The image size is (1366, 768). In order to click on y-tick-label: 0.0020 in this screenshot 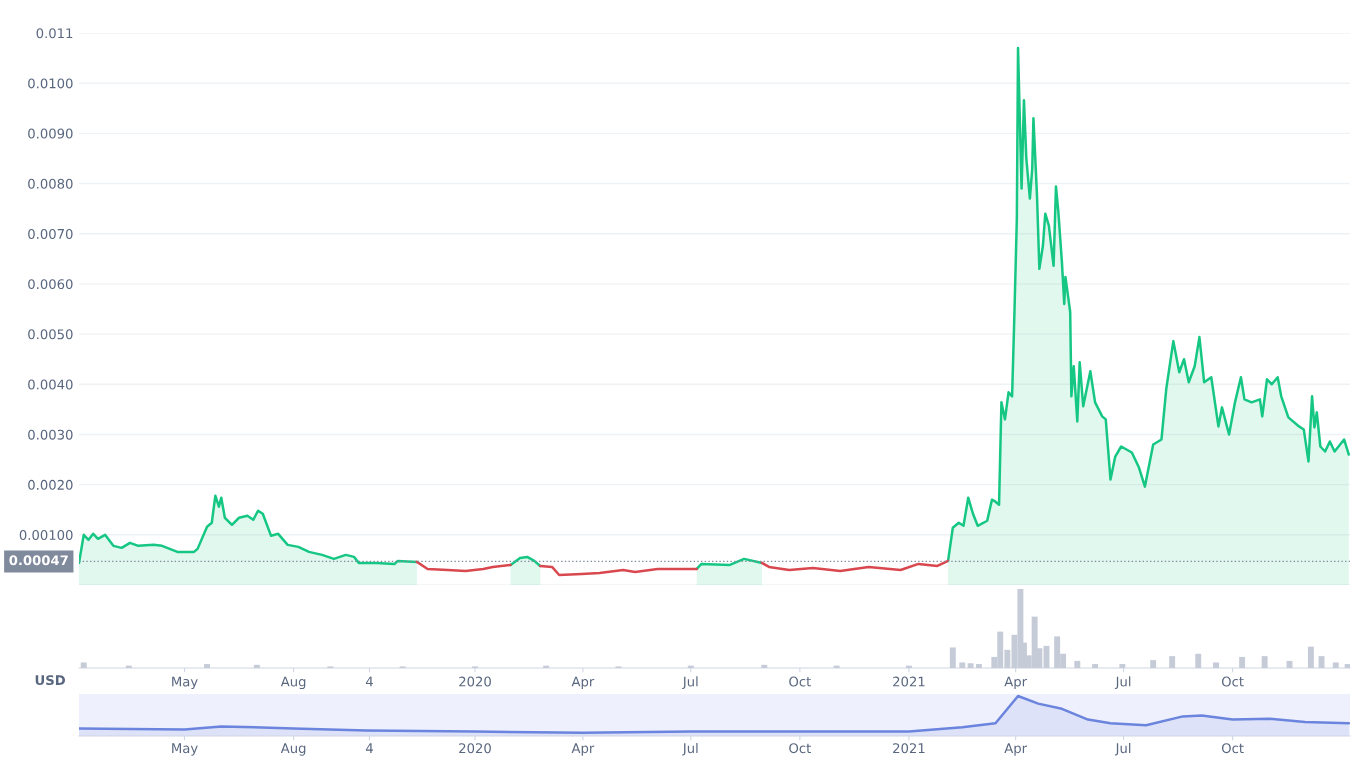, I will do `click(50, 484)`.